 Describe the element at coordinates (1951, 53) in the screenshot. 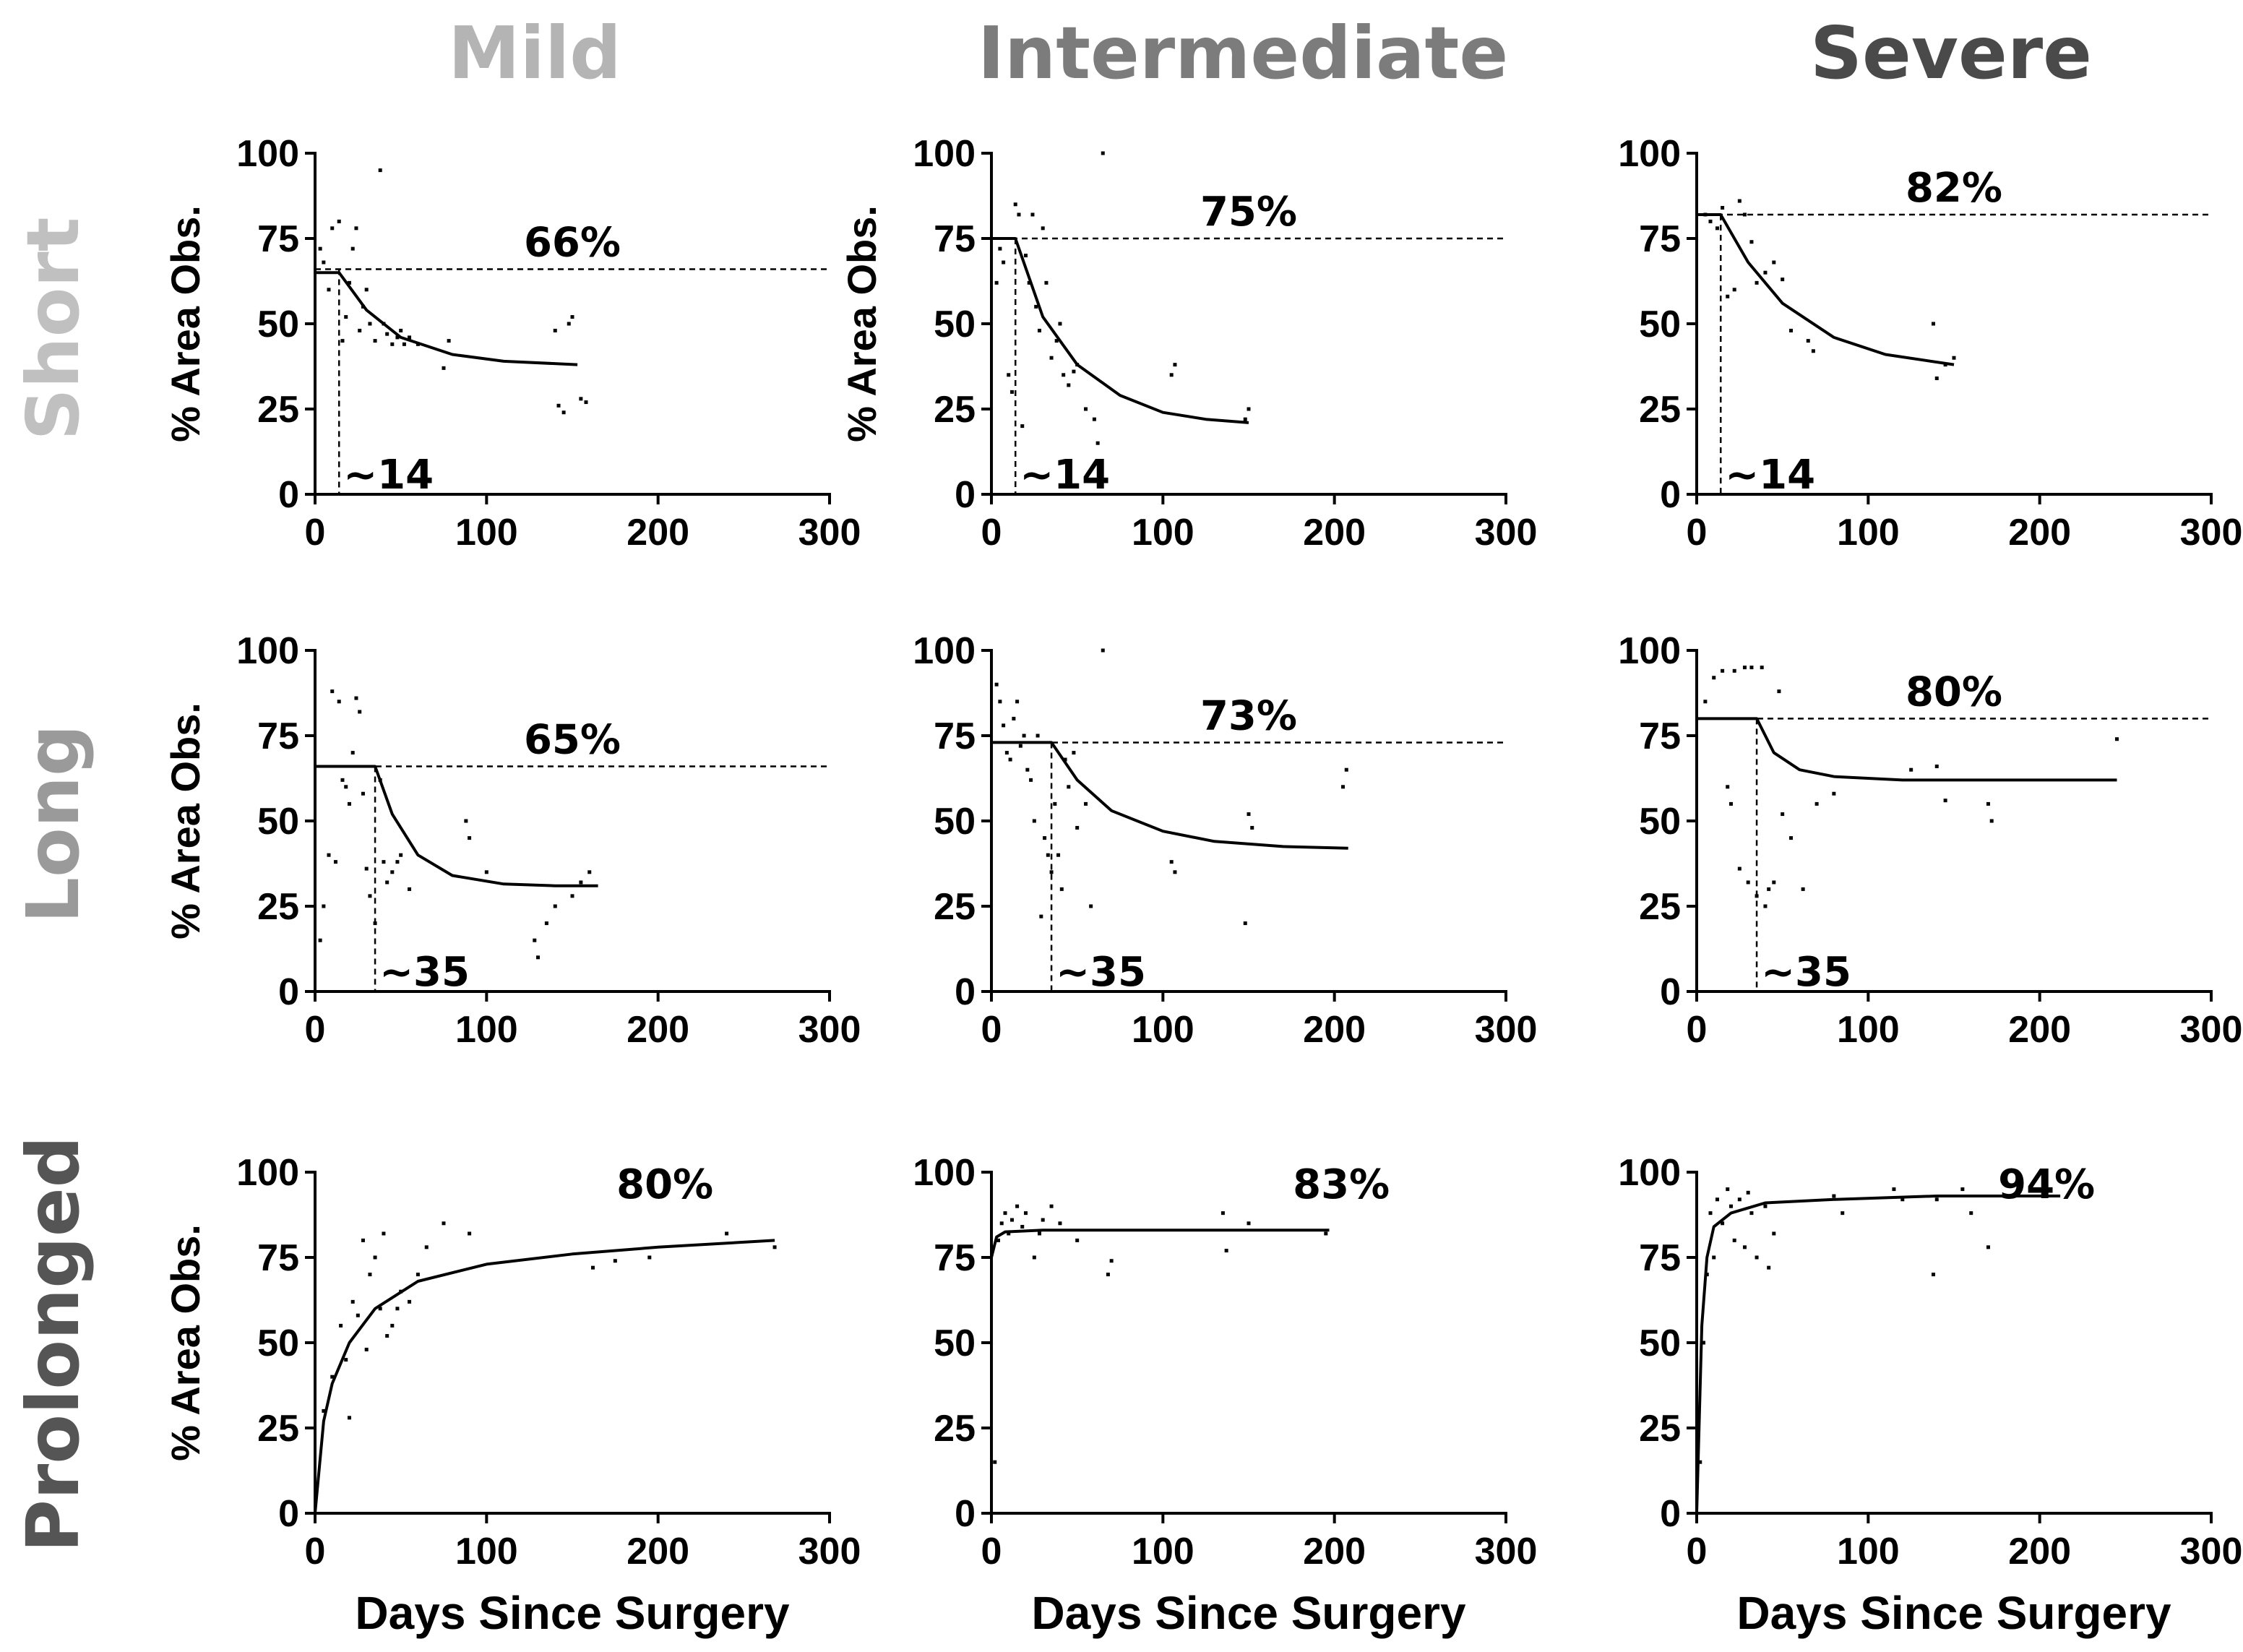

I see `column-title-severe: Severe` at that location.